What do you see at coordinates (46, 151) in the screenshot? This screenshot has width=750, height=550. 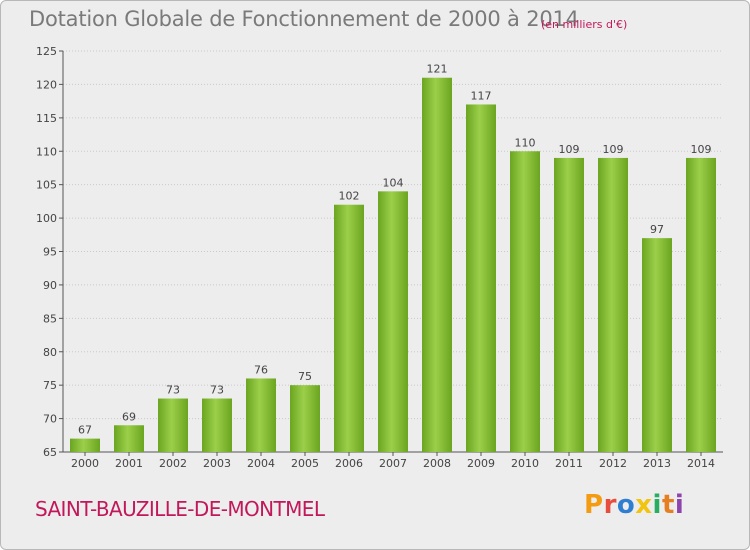 I see `y-tick-label: 110` at bounding box center [46, 151].